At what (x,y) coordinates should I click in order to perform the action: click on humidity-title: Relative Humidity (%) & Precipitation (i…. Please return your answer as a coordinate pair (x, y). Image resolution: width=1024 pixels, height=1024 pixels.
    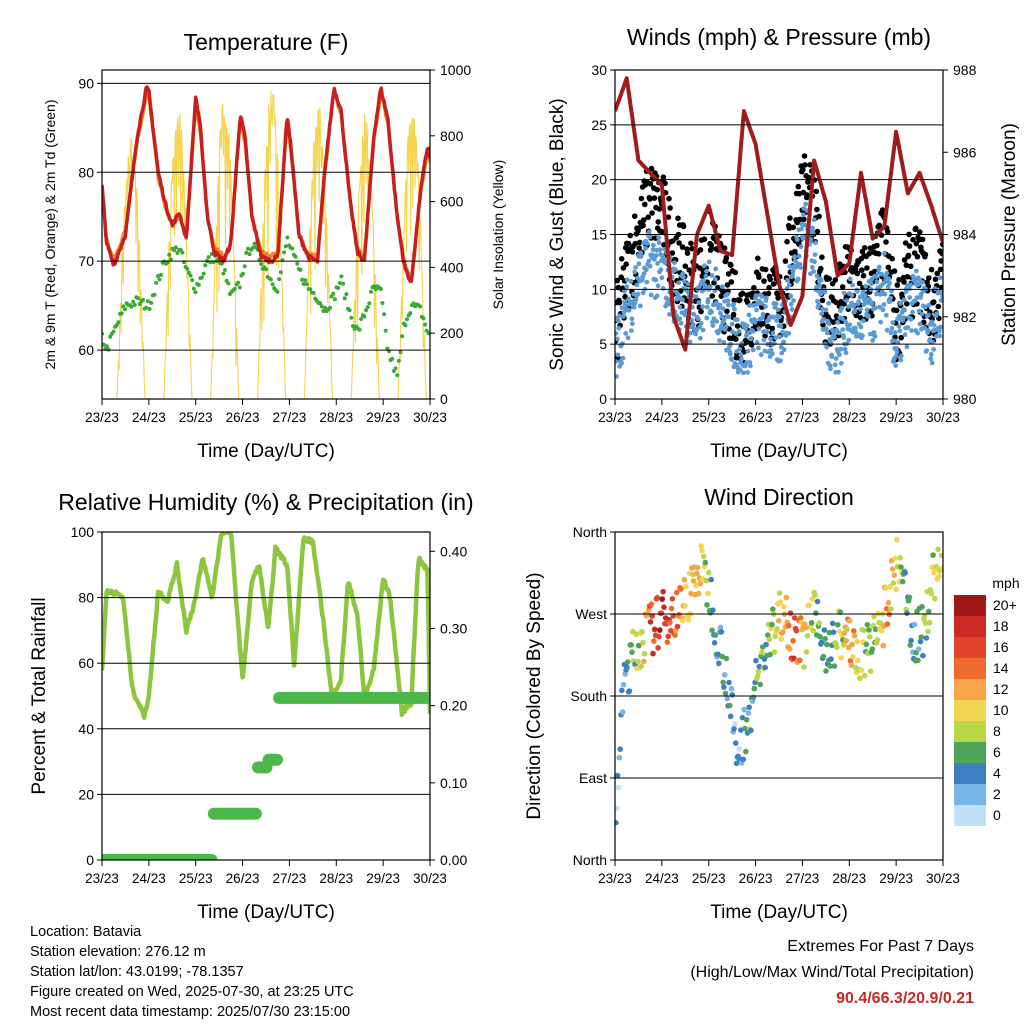
    Looking at the image, I should click on (265, 502).